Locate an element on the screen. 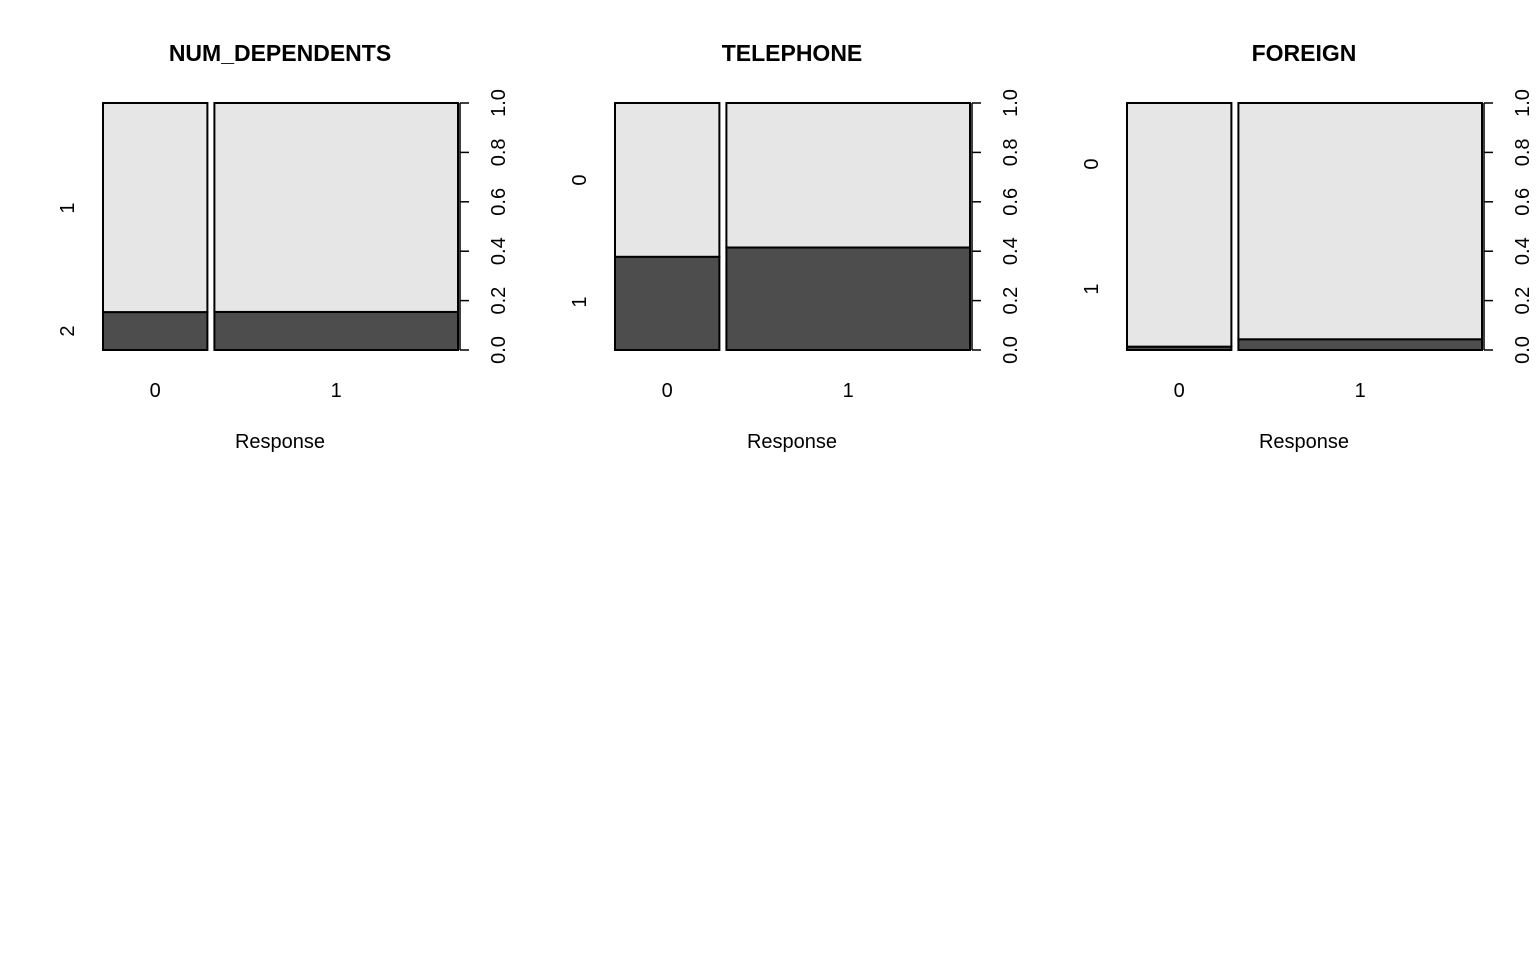  panel-telephone: TELEPHONE 0 1 Response 1 0 0.0 0.2 0.4 0.6 0.8 1.0 is located at coordinates (795, 246).